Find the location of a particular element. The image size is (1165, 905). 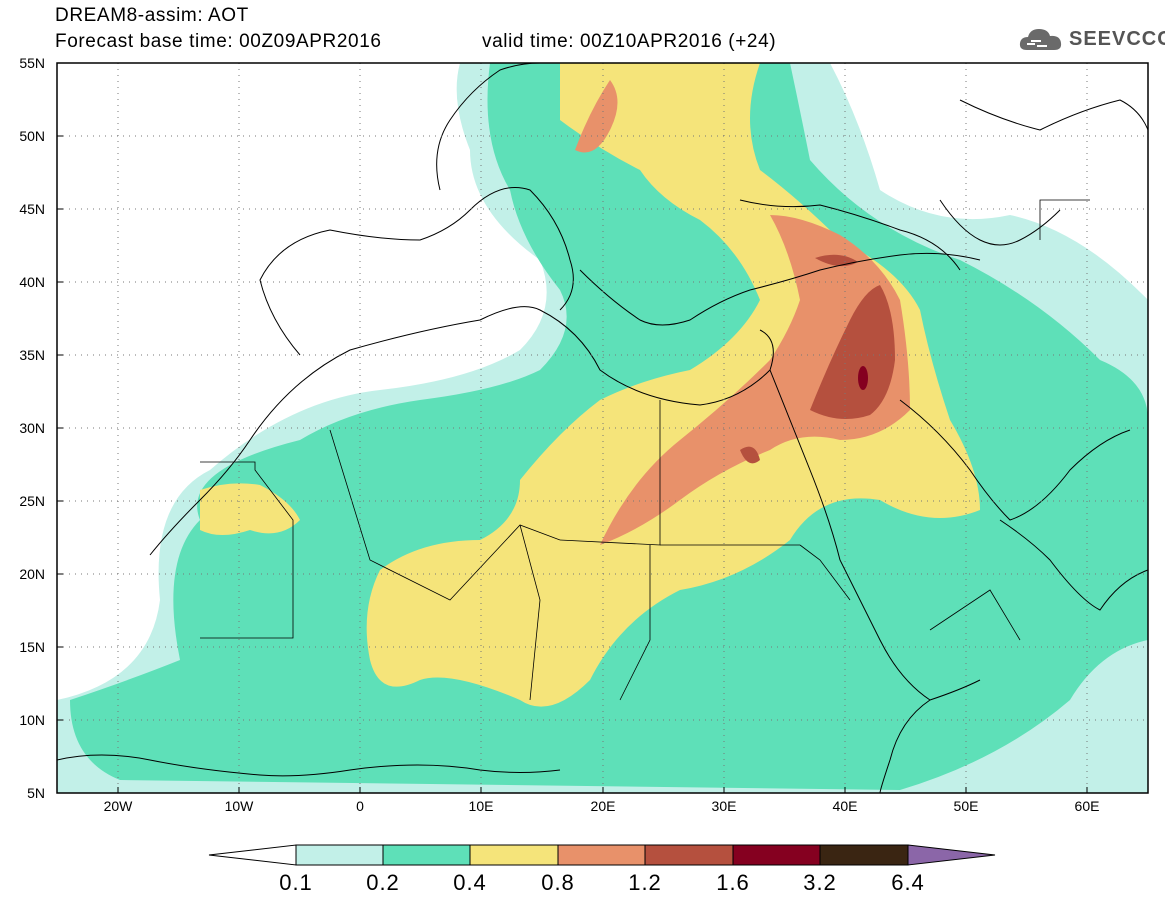

lon-label-60e: 60E is located at coordinates (1087, 806).